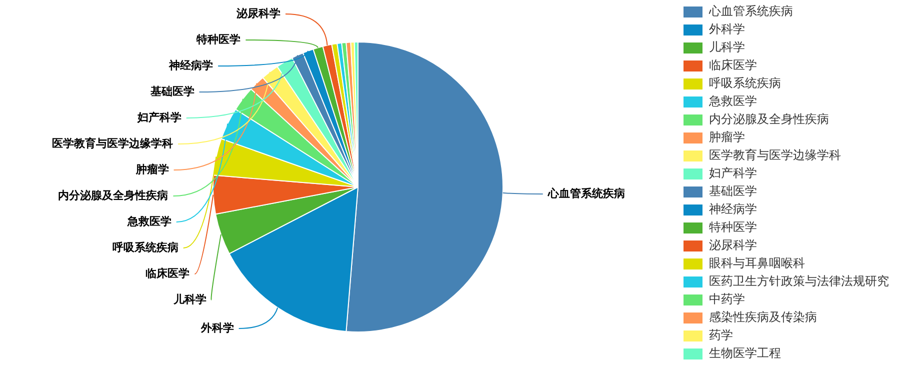 This screenshot has width=899, height=387. What do you see at coordinates (732, 101) in the screenshot?
I see `legend-label: 急救医学` at bounding box center [732, 101].